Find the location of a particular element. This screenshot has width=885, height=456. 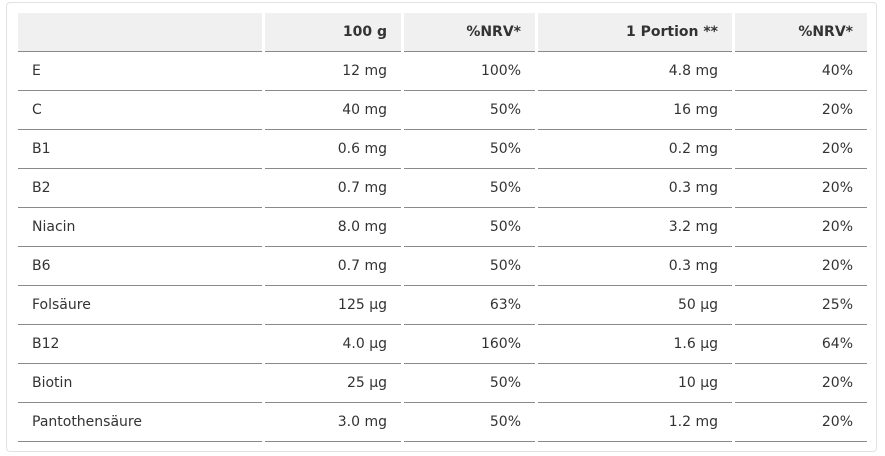

row-label: Folsäure is located at coordinates (140, 305).